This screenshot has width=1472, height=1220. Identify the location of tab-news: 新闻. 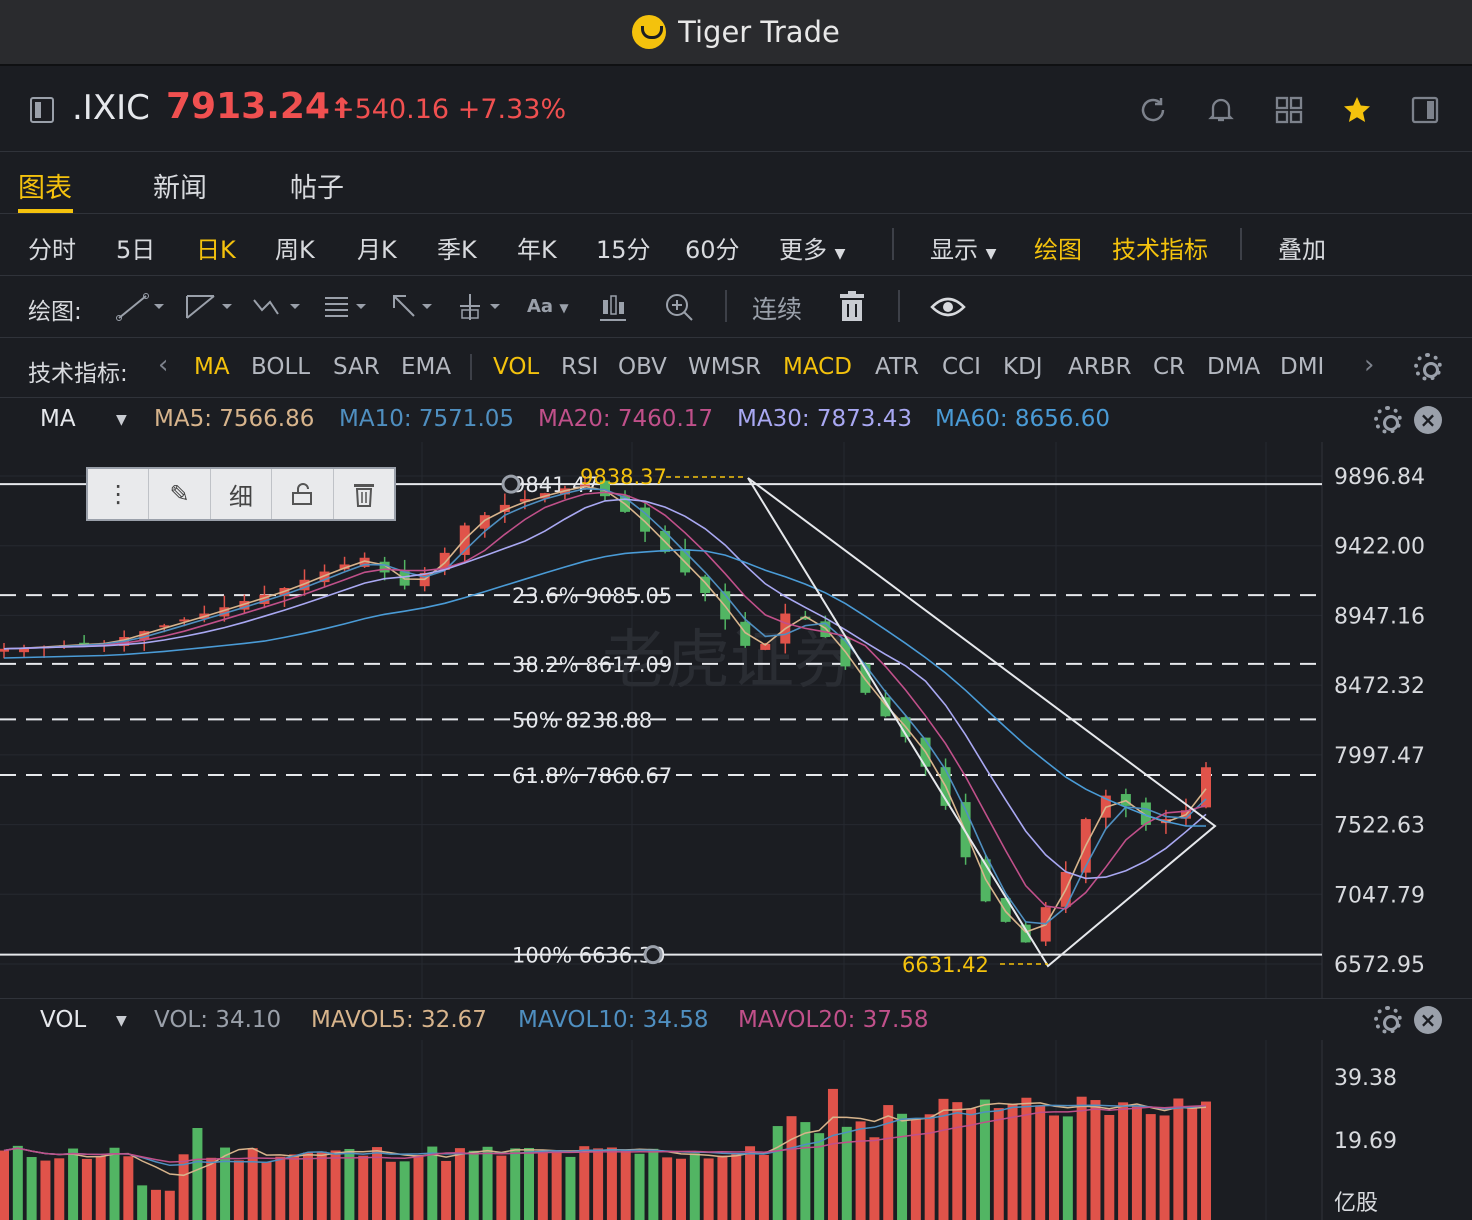
(180, 188).